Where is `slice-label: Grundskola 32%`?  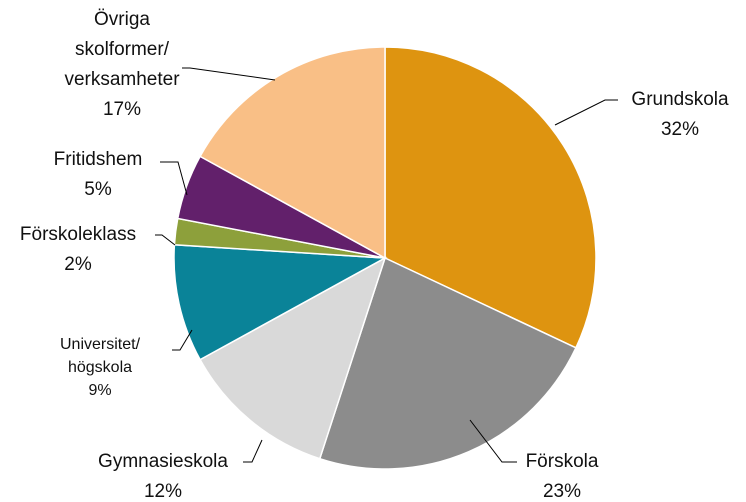 slice-label: Grundskola 32% is located at coordinates (679, 115).